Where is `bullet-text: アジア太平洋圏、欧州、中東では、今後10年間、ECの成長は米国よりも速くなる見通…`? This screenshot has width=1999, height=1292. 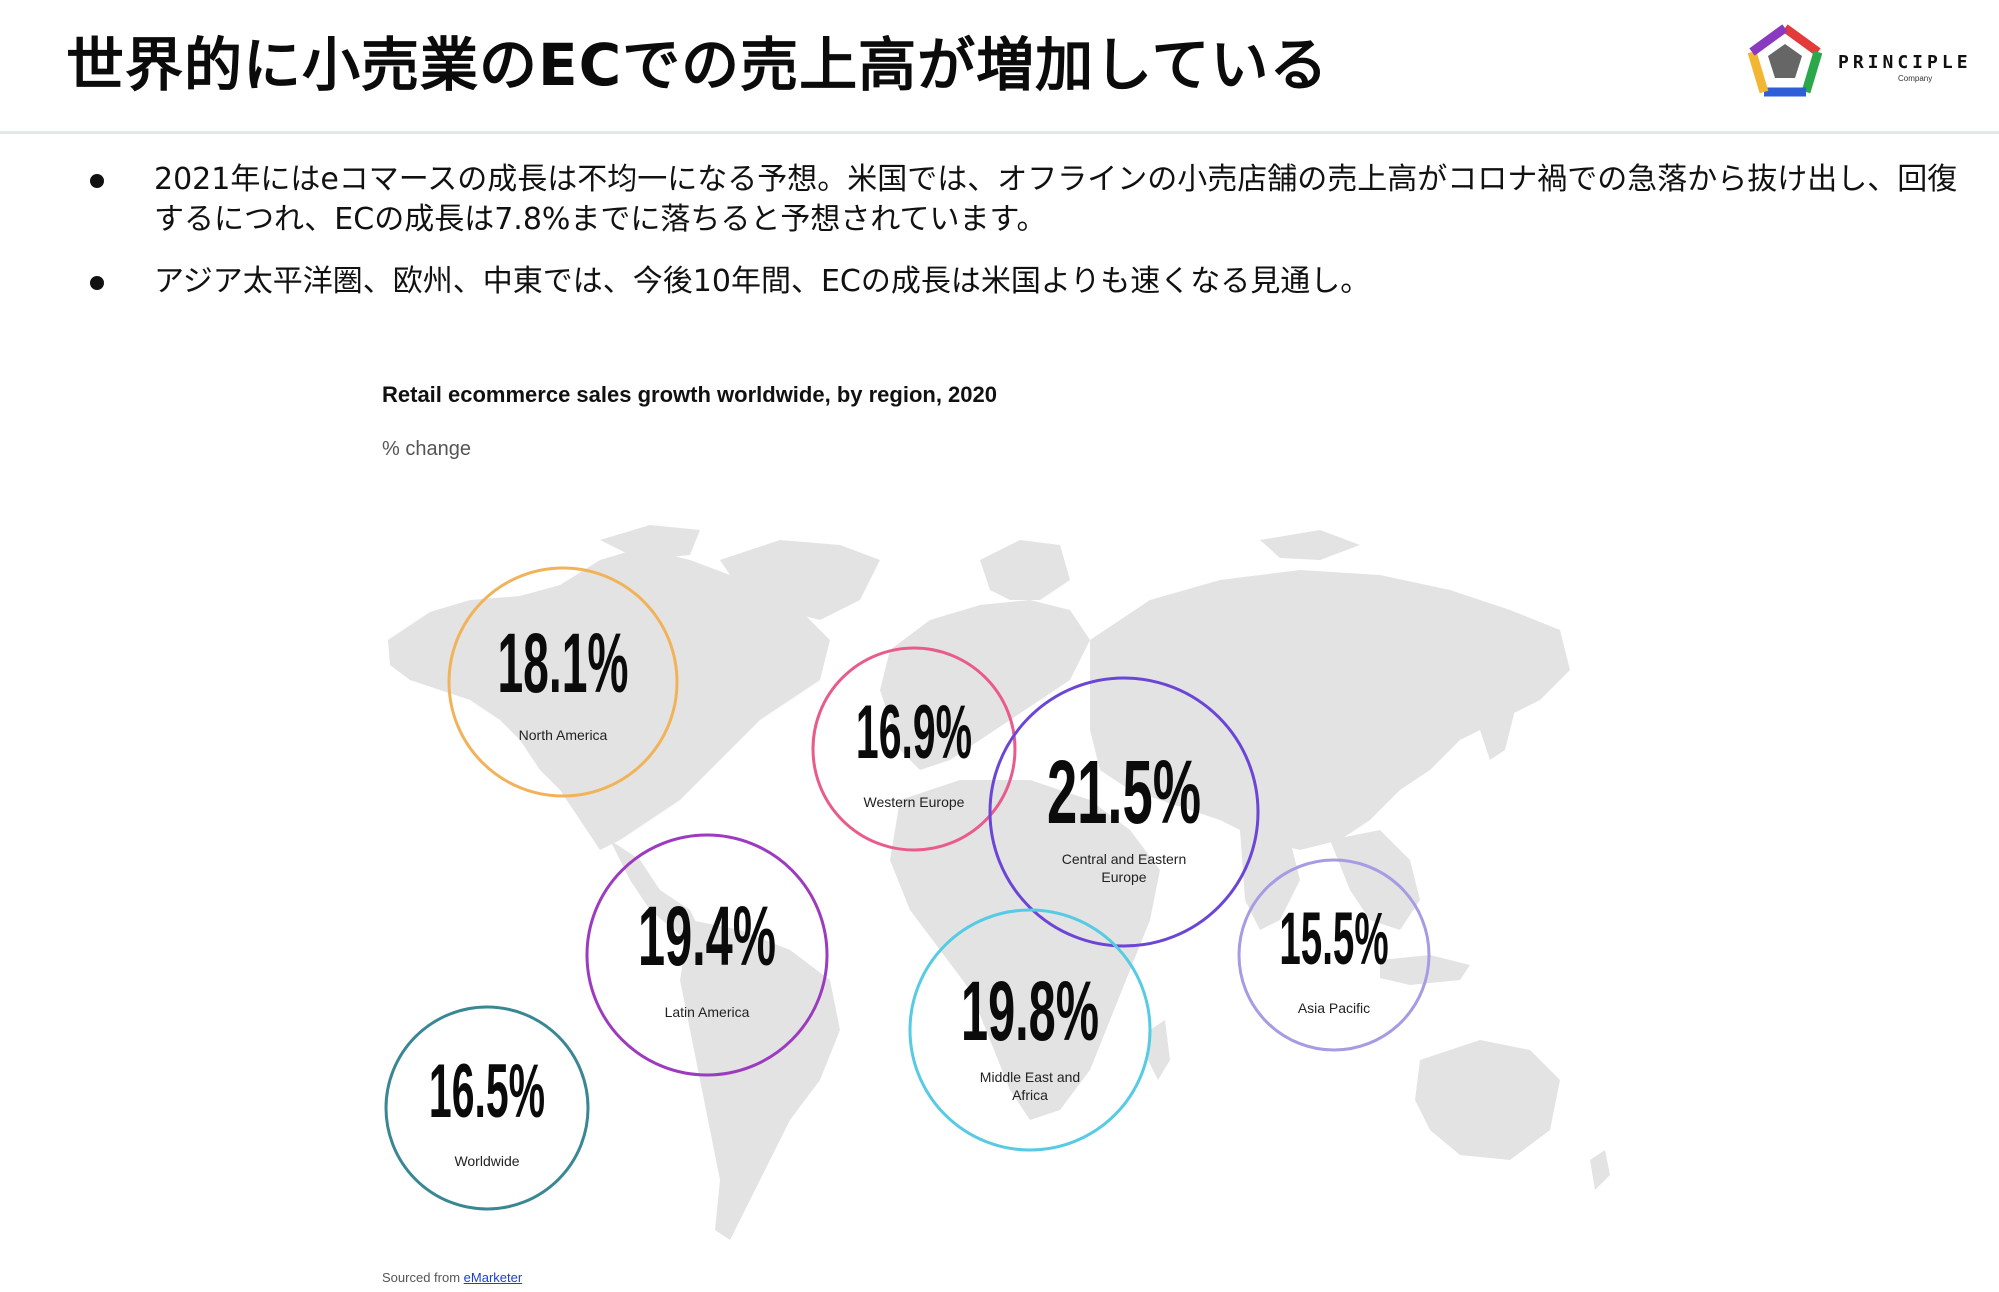 bullet-text: アジア太平洋圏、欧州、中東では、今後10年間、ECの成長は米国よりも速くなる見通… is located at coordinates (762, 281).